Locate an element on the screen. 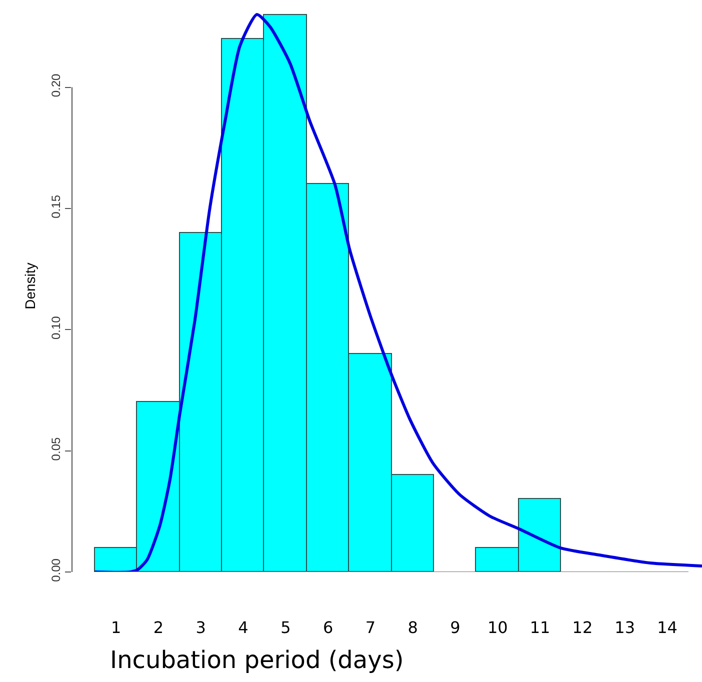  y-tick-label: 0.20 is located at coordinates (56, 85).